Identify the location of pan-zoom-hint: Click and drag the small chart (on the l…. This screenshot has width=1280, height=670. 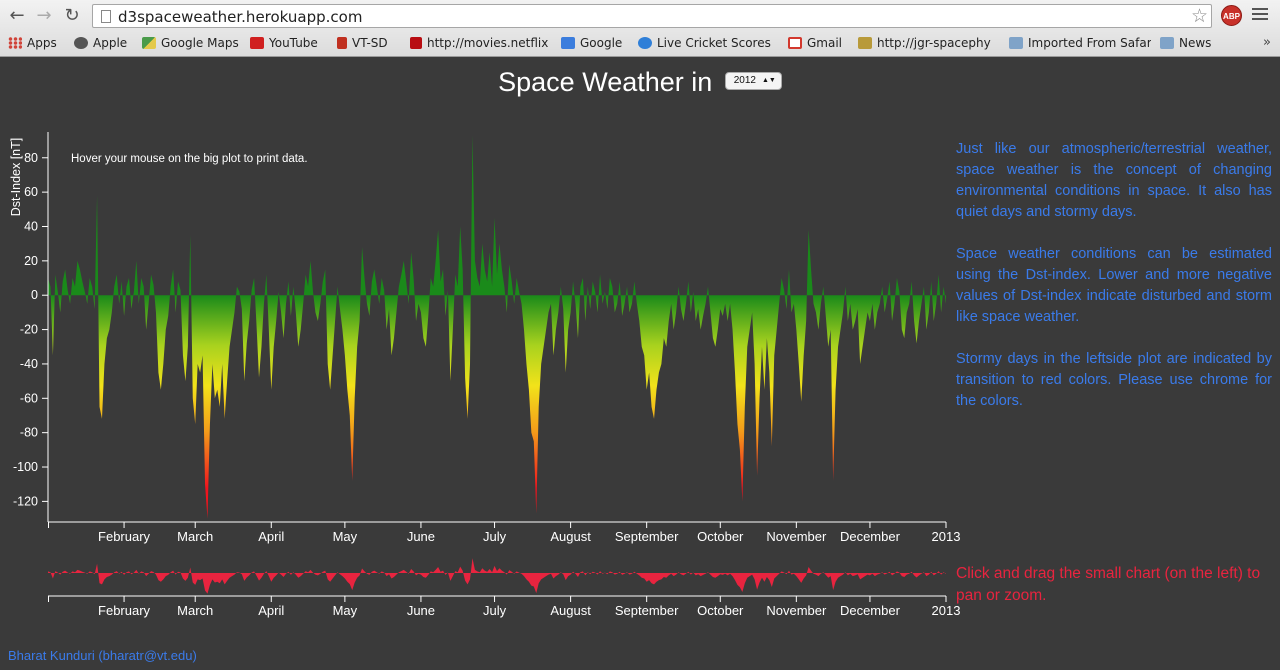
(1108, 584).